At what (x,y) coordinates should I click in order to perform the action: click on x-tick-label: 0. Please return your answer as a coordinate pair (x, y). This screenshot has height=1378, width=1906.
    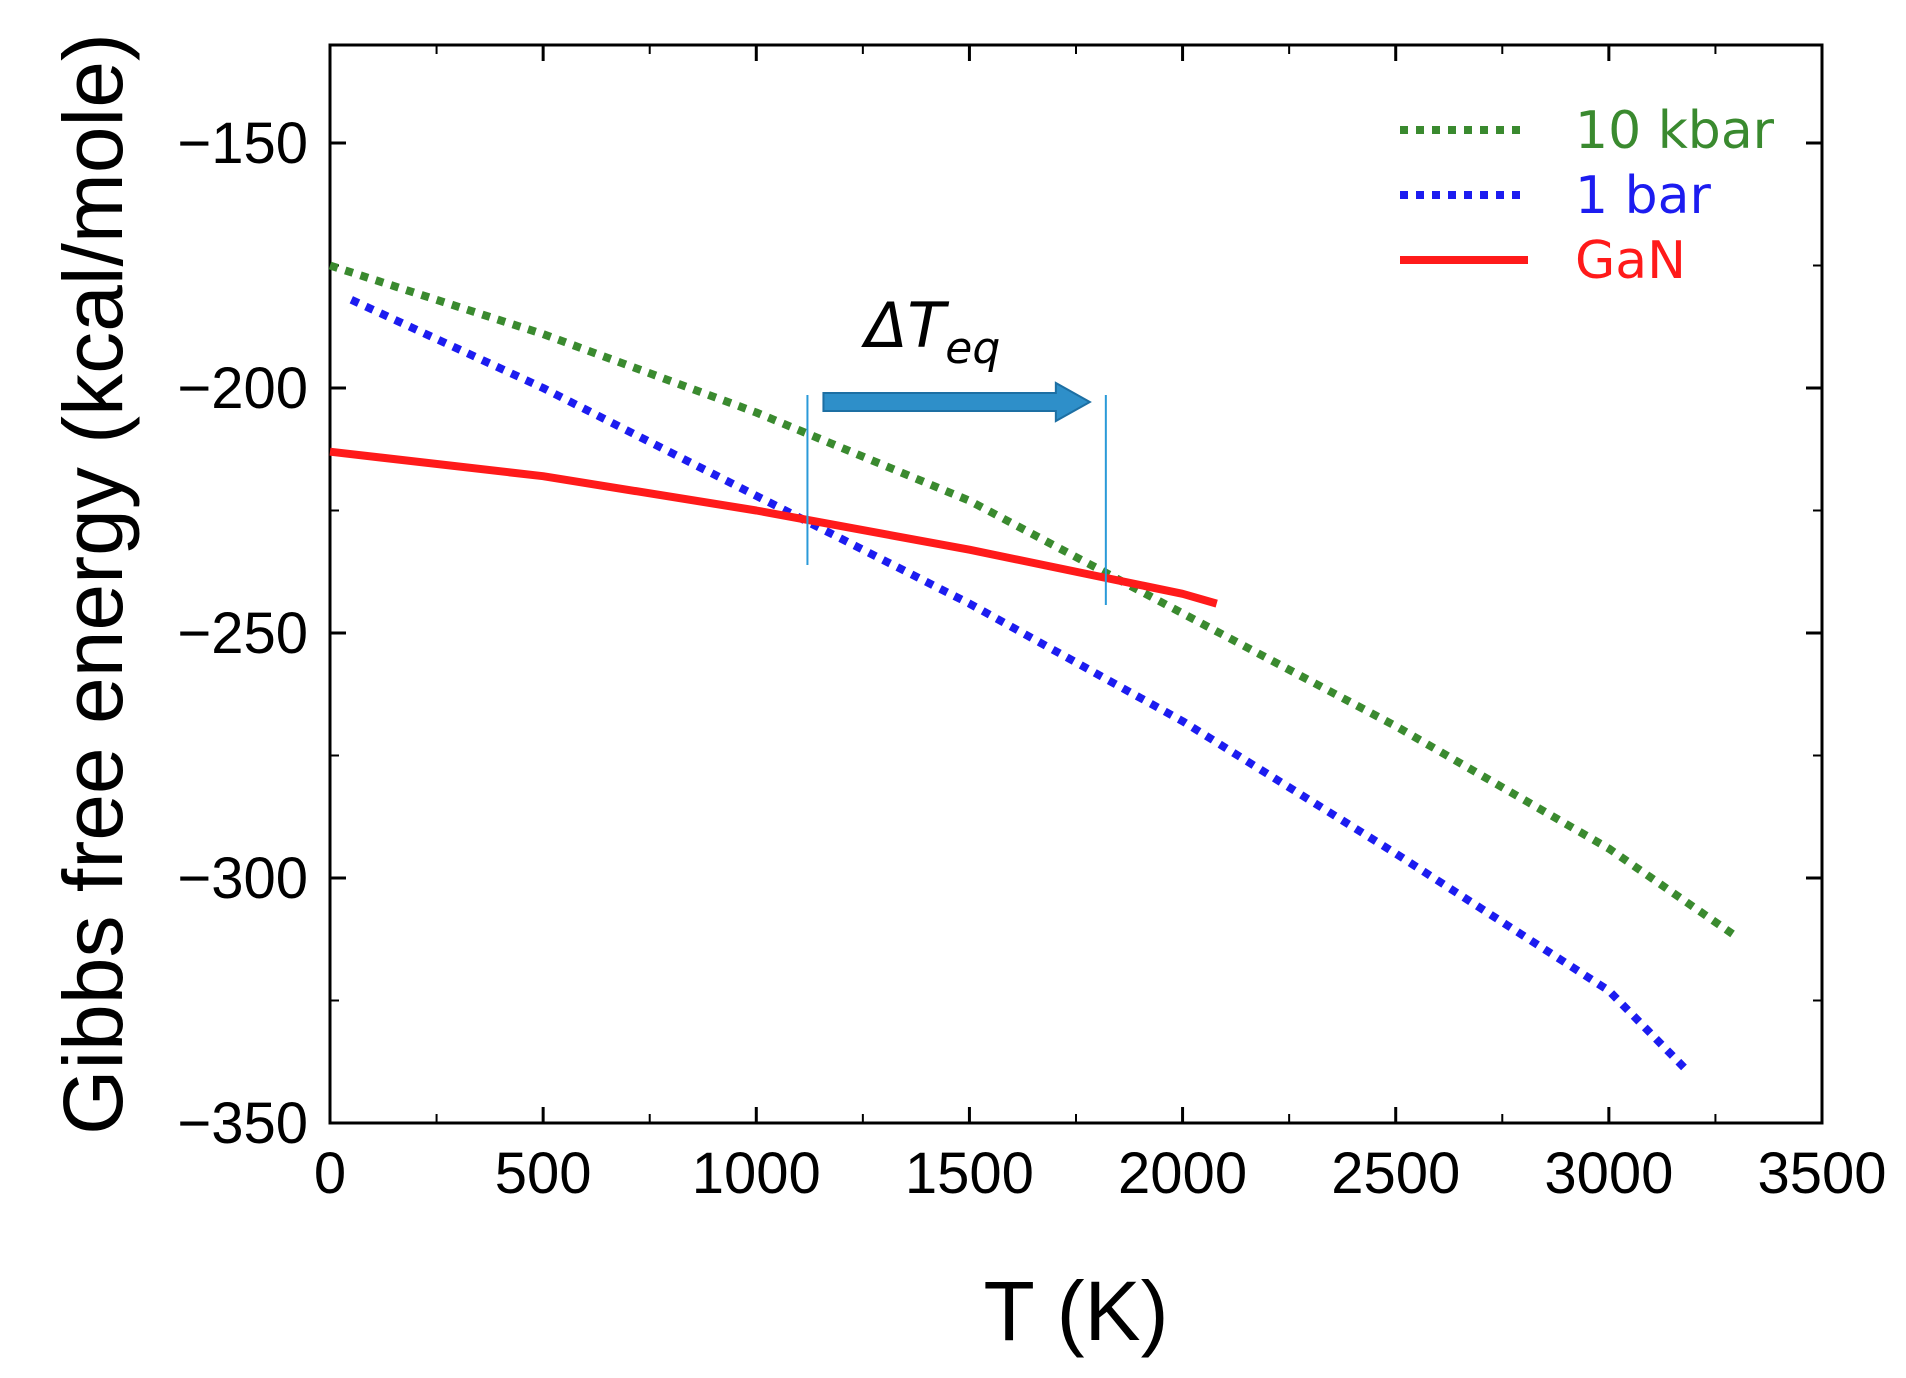
    Looking at the image, I should click on (330, 1173).